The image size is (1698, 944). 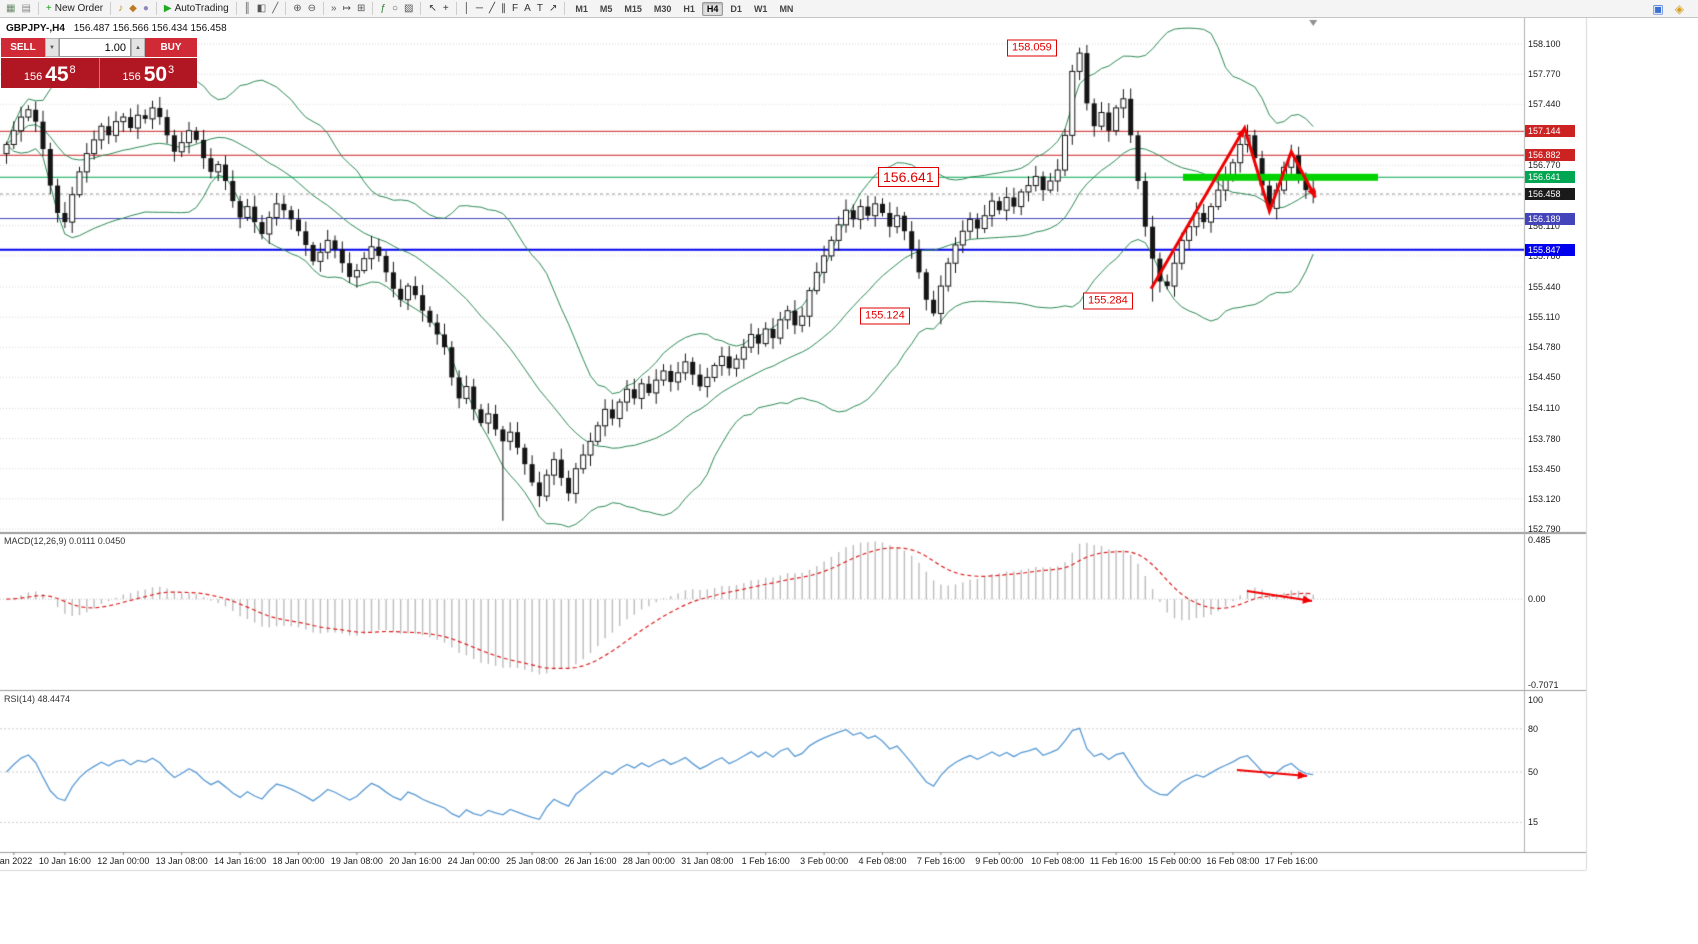 I want to click on chevron-down-icon: ▼, so click(x=52, y=47).